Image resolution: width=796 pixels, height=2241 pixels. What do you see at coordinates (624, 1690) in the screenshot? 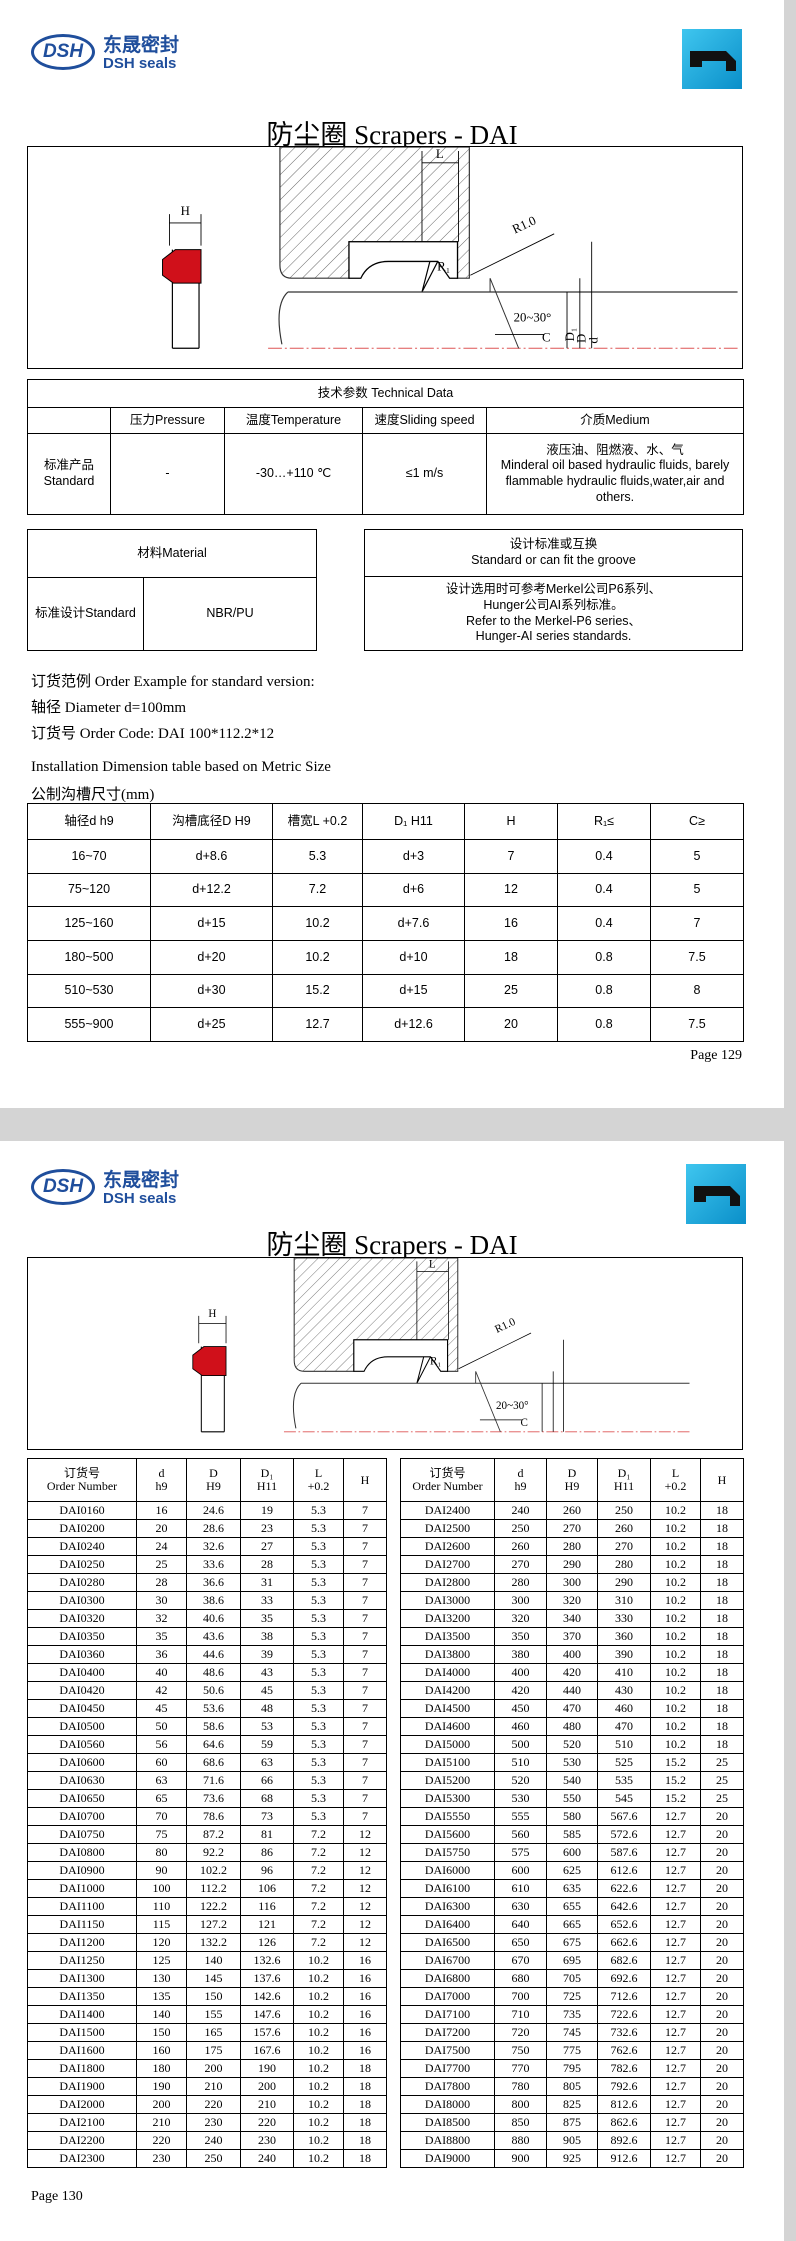
I see `cell: 430` at bounding box center [624, 1690].